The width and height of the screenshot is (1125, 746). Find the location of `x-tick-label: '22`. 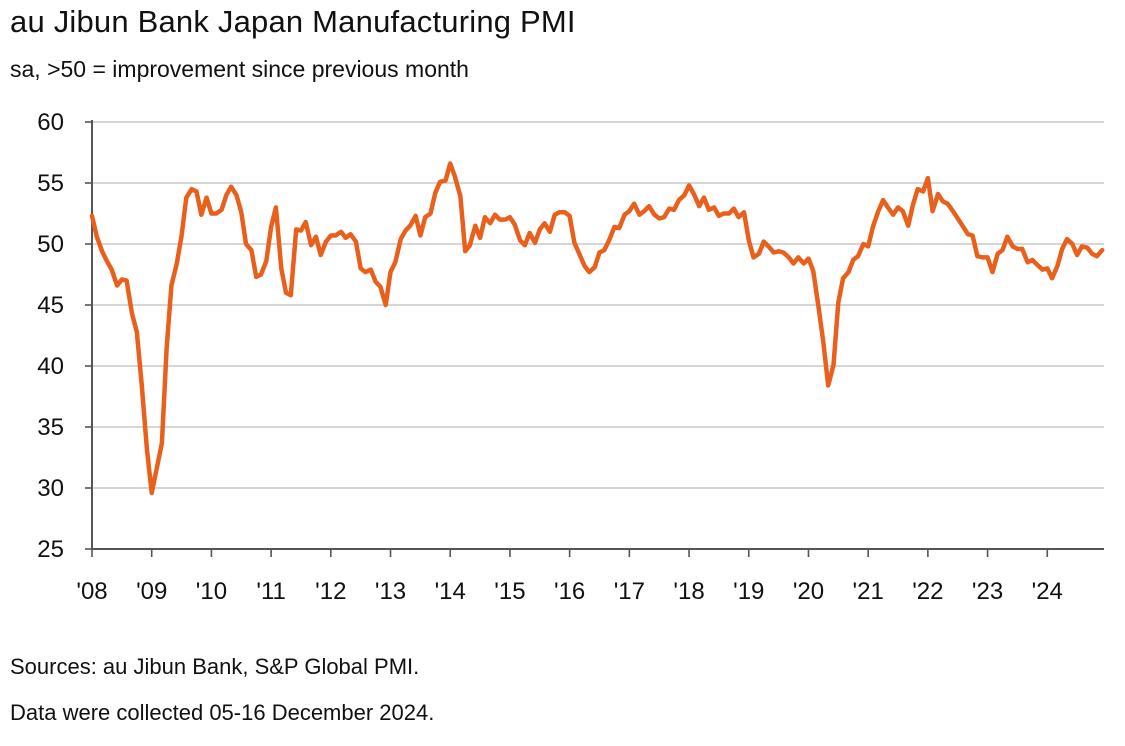

x-tick-label: '22 is located at coordinates (927, 591).